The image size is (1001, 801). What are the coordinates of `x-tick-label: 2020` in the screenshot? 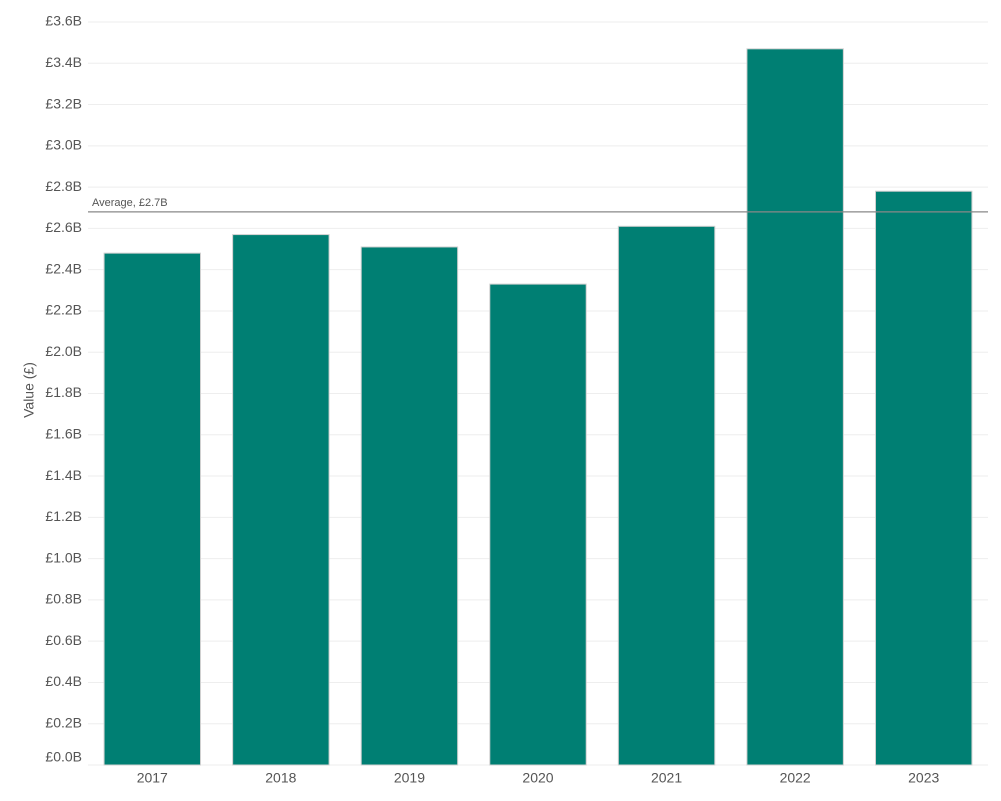 It's located at (537, 778).